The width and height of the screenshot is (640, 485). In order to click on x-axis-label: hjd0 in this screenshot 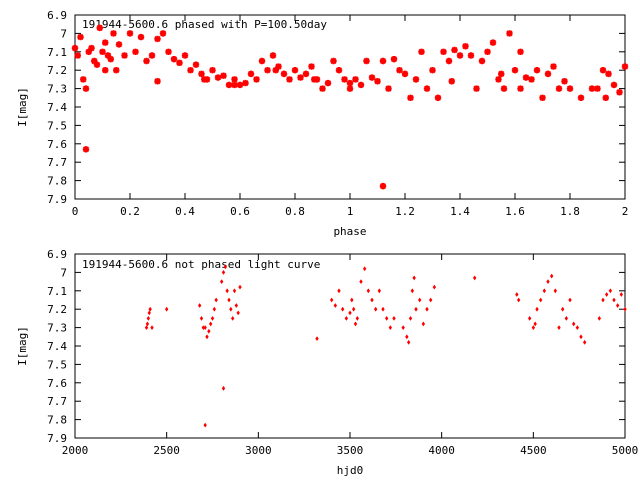, I will do `click(350, 470)`.